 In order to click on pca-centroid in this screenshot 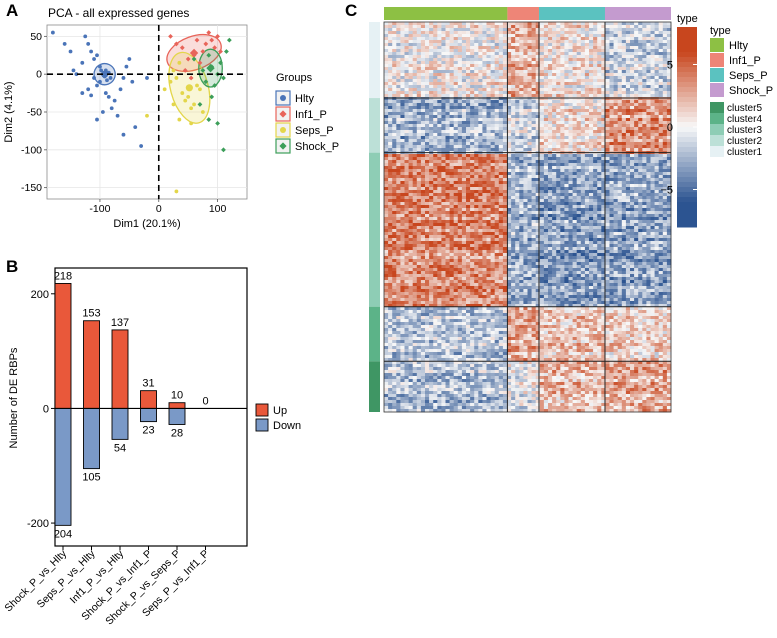, I will do `click(189, 88)`.